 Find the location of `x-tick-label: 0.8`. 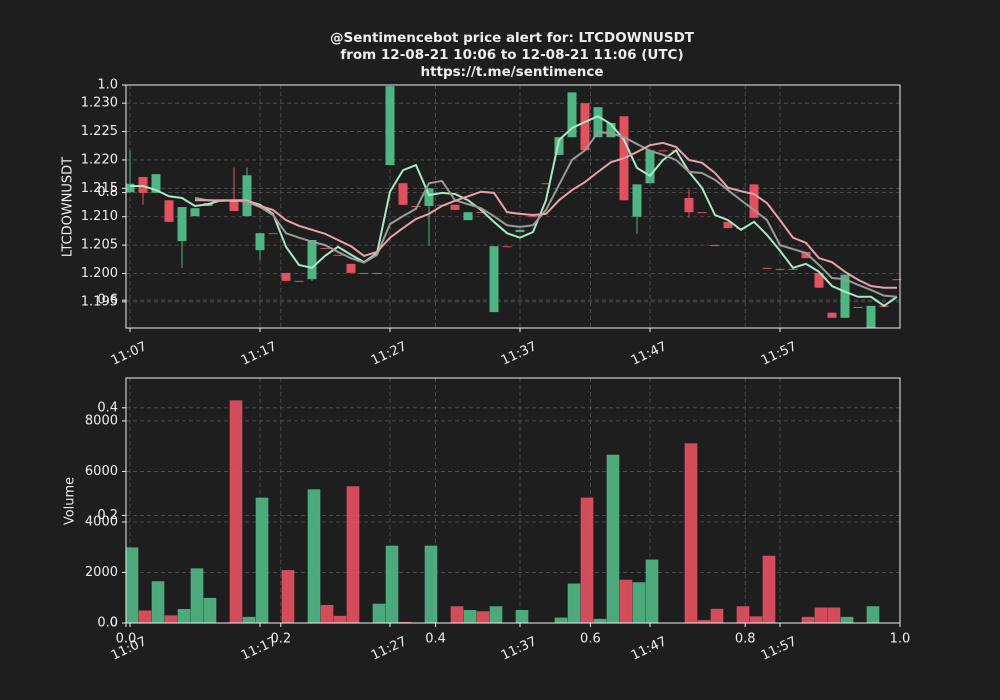

x-tick-label: 0.8 is located at coordinates (745, 639).